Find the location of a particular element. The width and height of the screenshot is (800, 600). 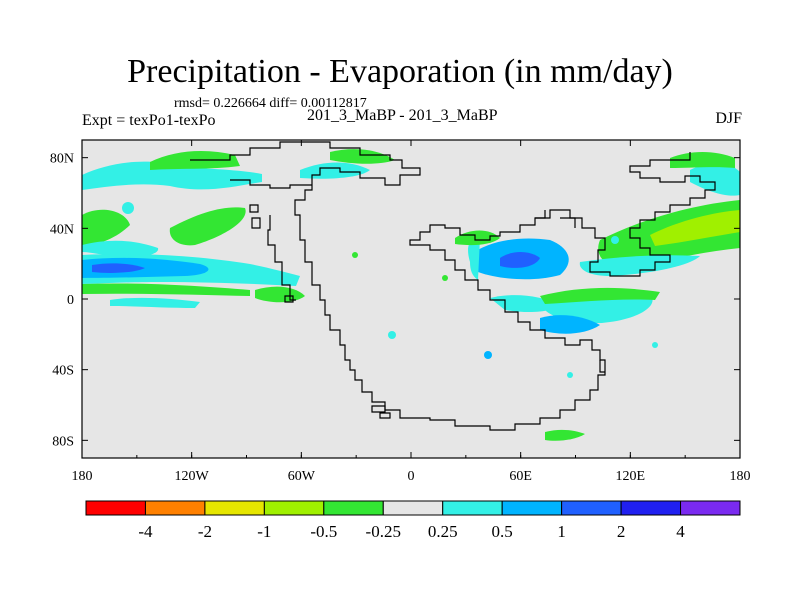

contour-green-equatorial is located at coordinates (166, 289).